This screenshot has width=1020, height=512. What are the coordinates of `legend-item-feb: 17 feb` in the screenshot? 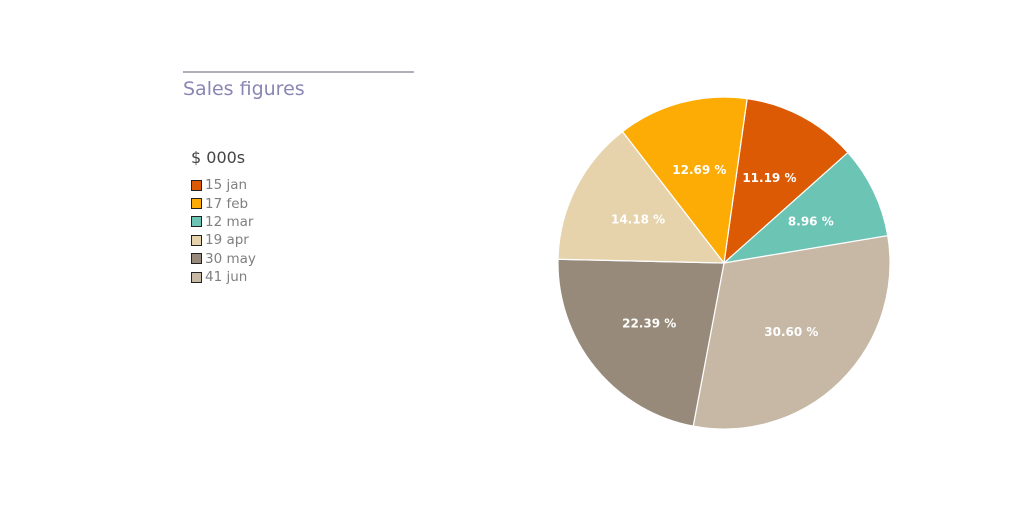 It's located at (223, 203).